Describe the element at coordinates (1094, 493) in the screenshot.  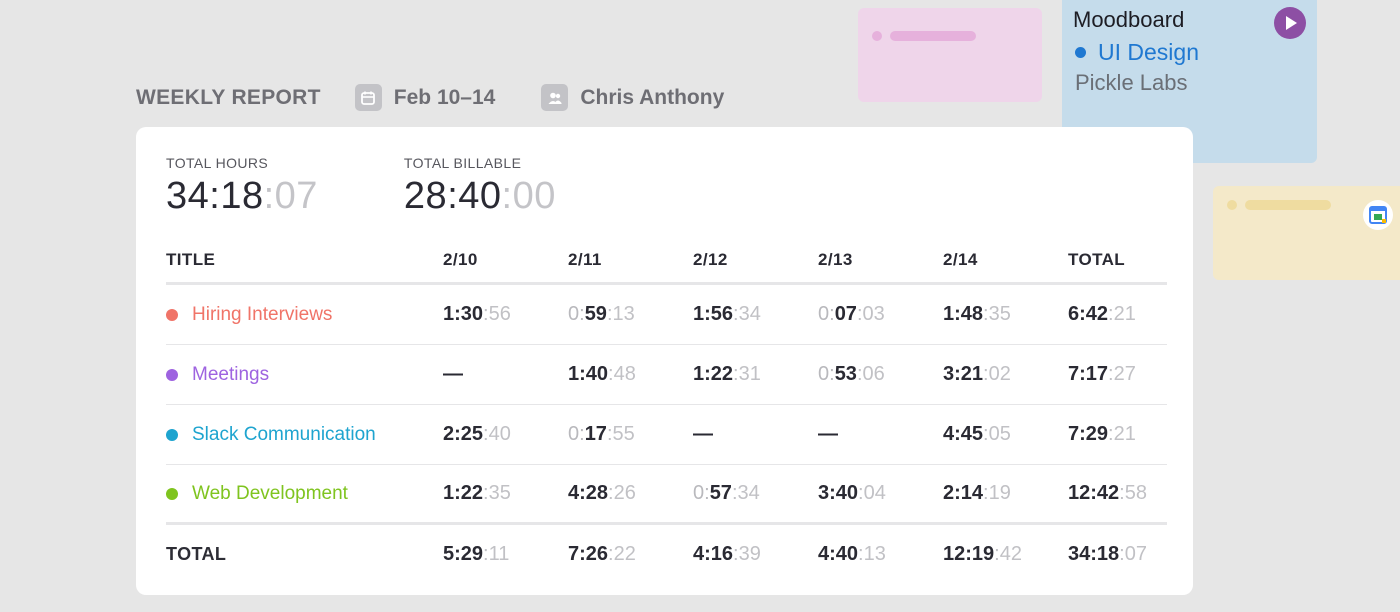
I see `time-value: 12:42` at that location.